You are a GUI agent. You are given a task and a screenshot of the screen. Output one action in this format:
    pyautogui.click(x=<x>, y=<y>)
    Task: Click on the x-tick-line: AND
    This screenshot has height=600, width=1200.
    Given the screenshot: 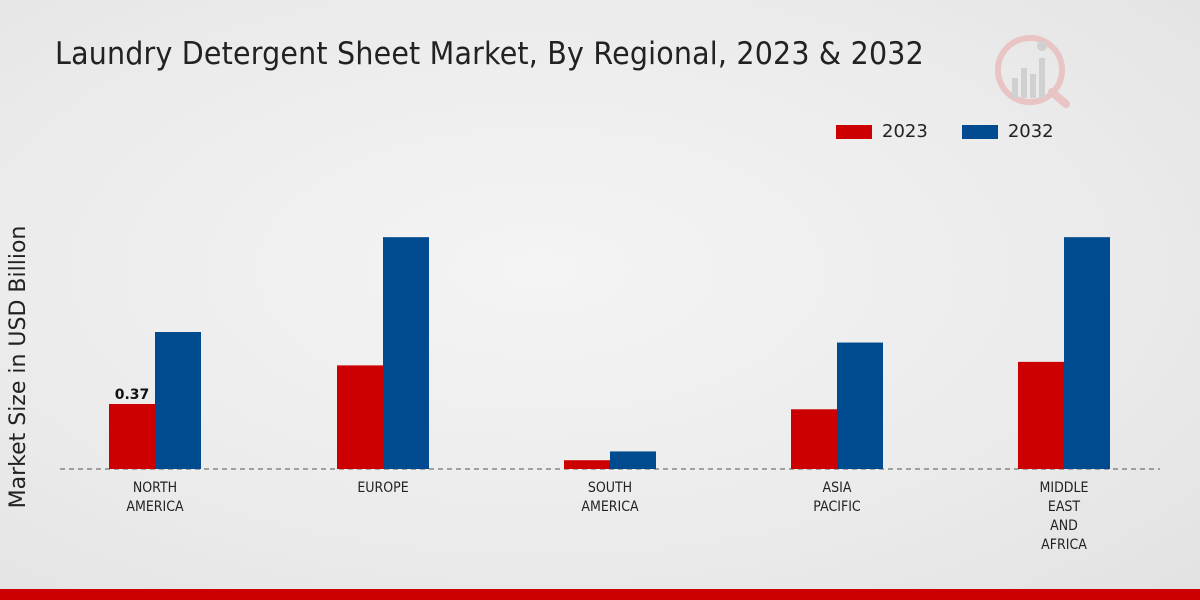 What is the action you would take?
    pyautogui.click(x=1064, y=526)
    